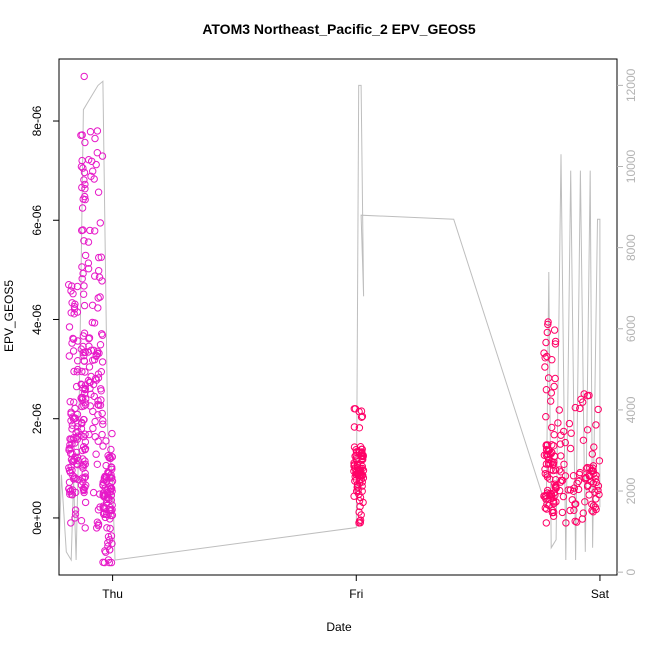  I want to click on y2-tick-label: 12000, so click(631, 85).